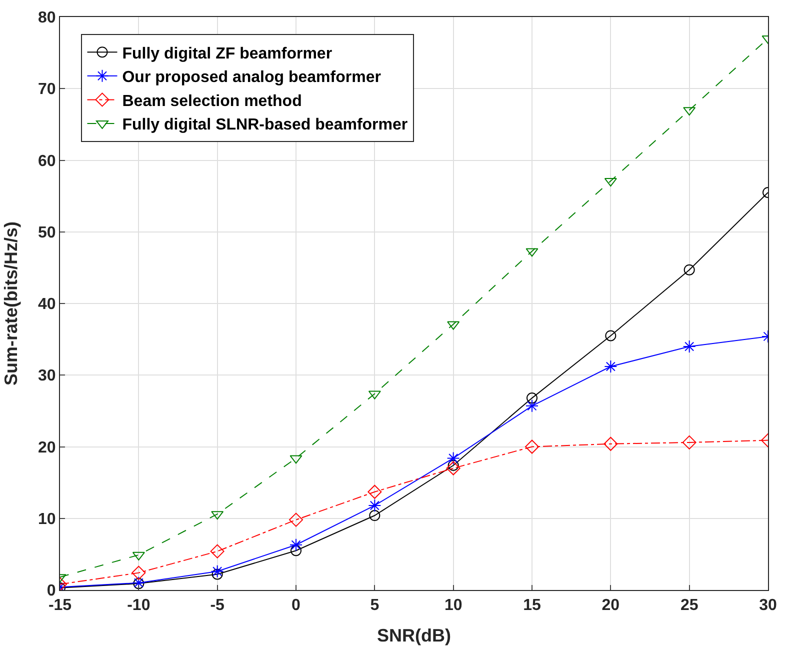 The width and height of the screenshot is (787, 652). Describe the element at coordinates (532, 605) in the screenshot. I see `x-tick-label: 15` at that location.